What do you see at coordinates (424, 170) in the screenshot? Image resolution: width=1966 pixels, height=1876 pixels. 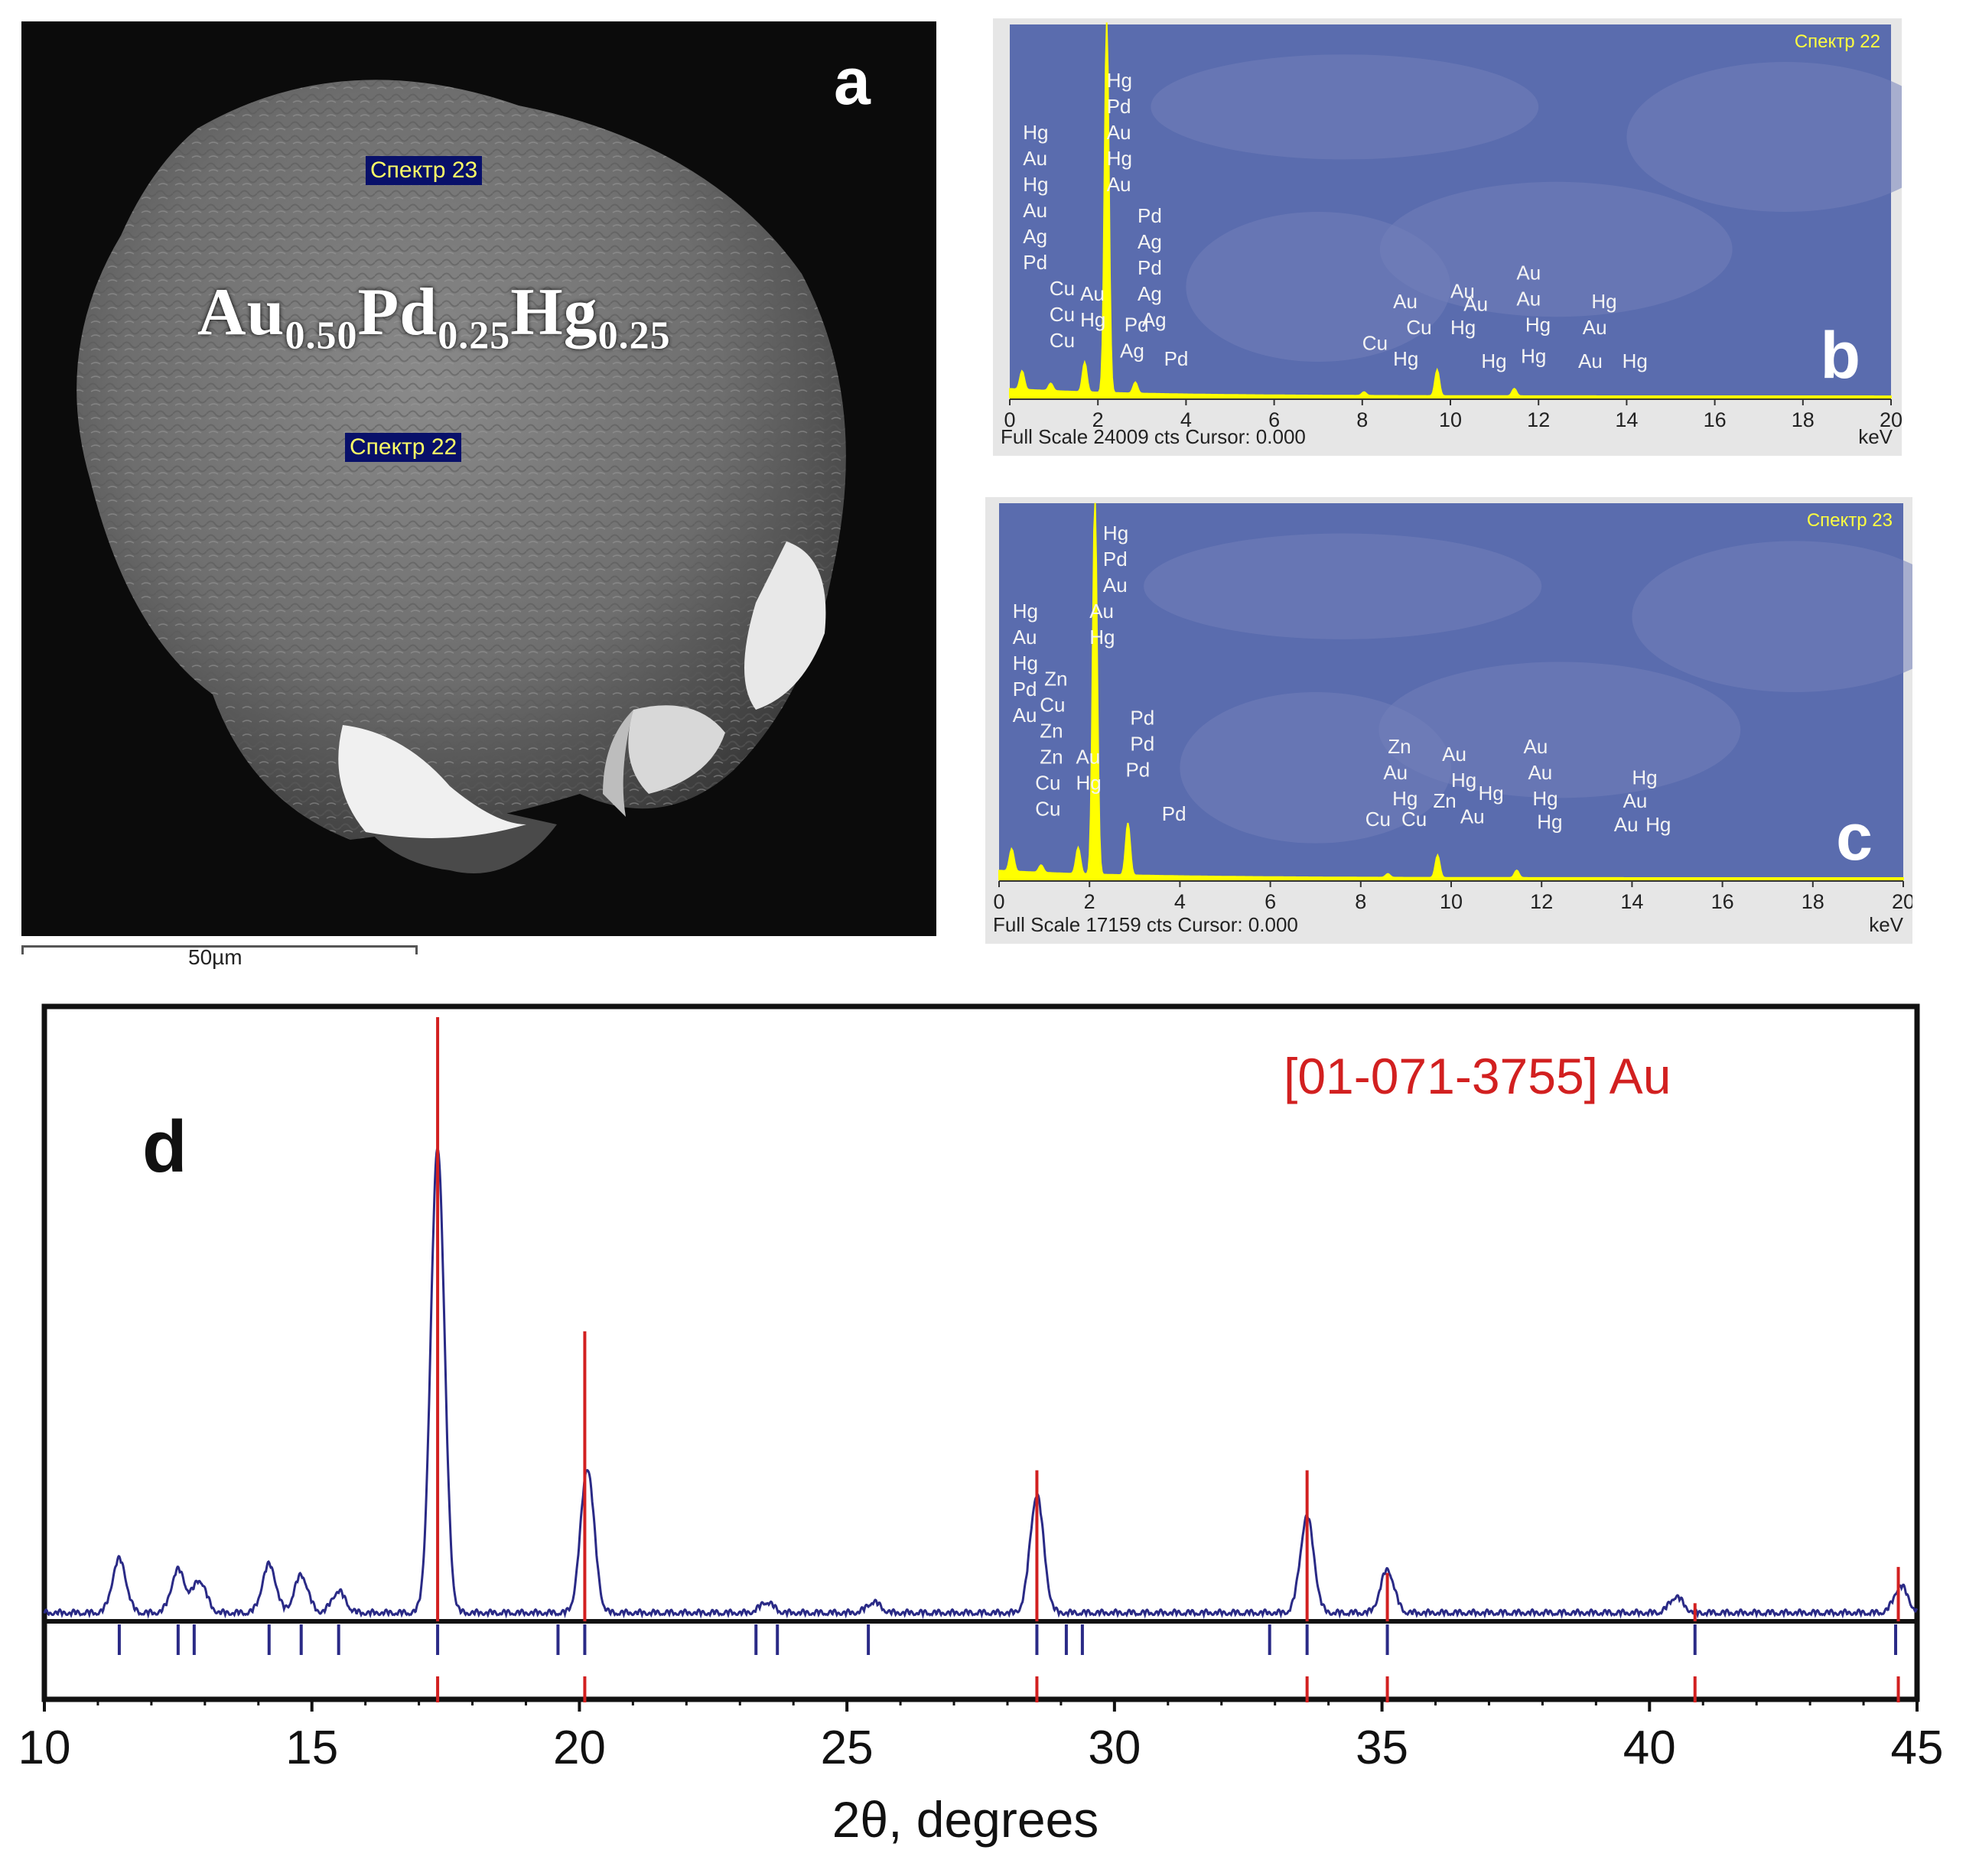 I see `spectrum-point-23: Спектр 23` at bounding box center [424, 170].